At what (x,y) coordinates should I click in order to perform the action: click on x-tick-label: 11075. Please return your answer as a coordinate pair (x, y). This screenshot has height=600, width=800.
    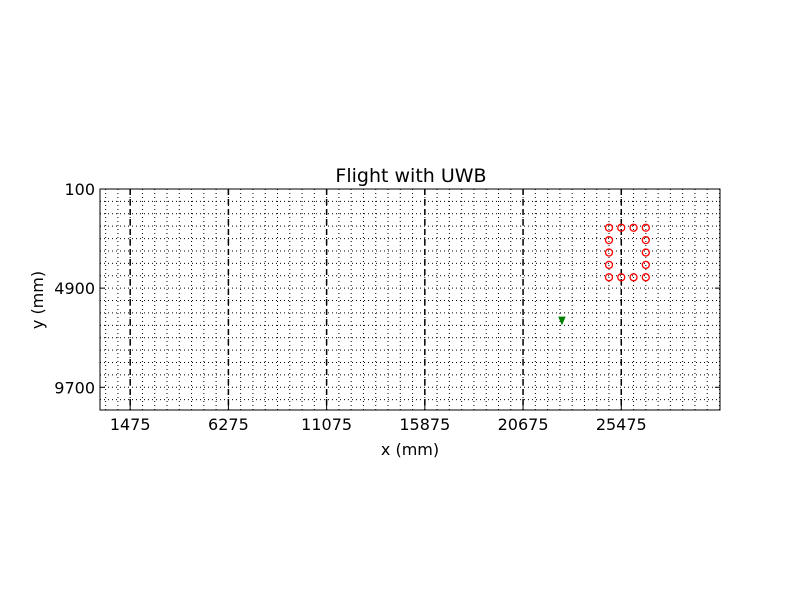
    Looking at the image, I should click on (326, 424).